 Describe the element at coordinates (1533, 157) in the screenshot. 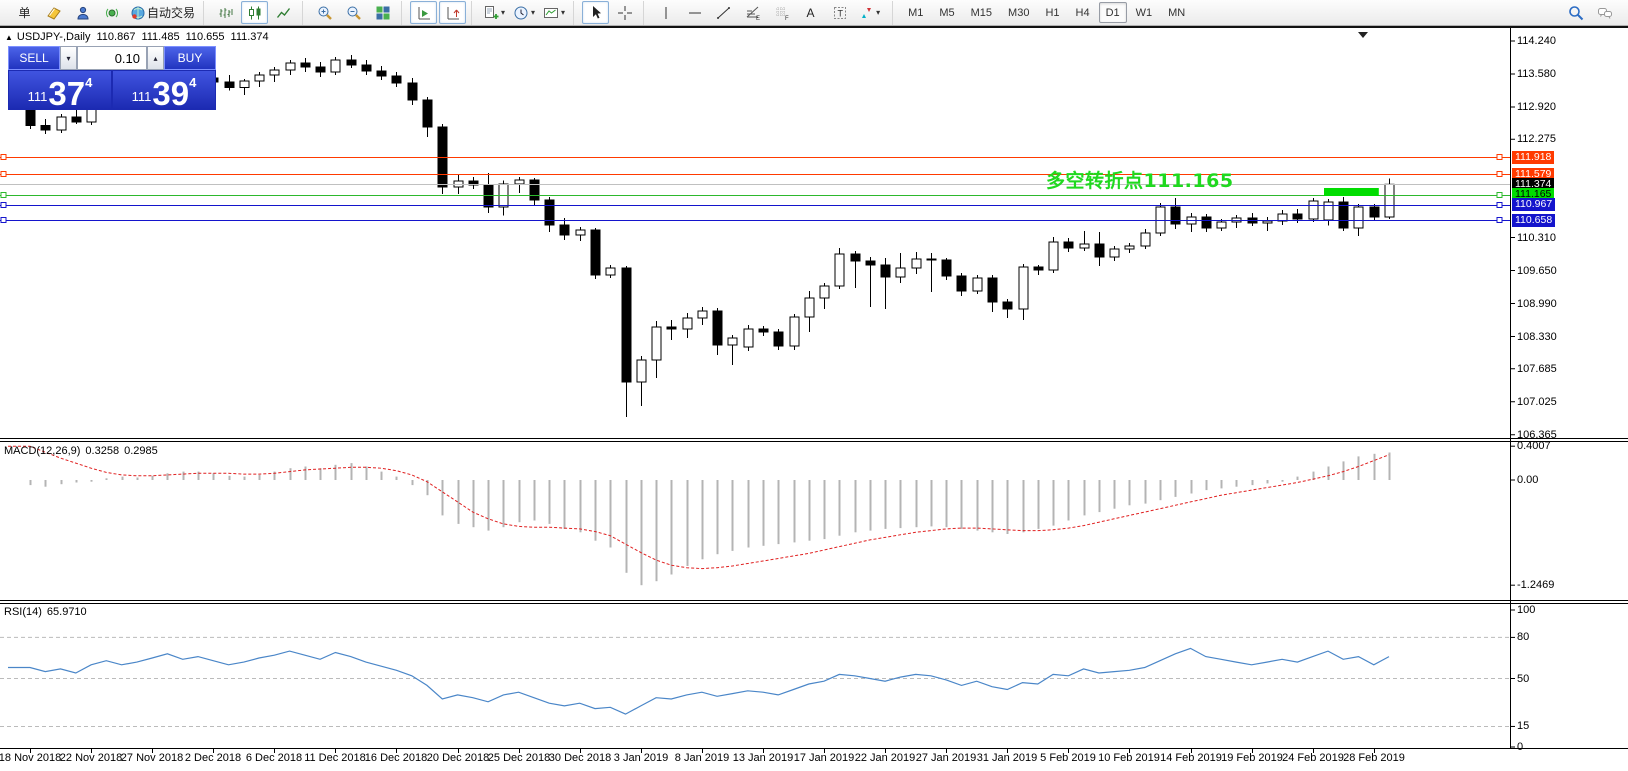

I see `price-badge: 111.918` at that location.